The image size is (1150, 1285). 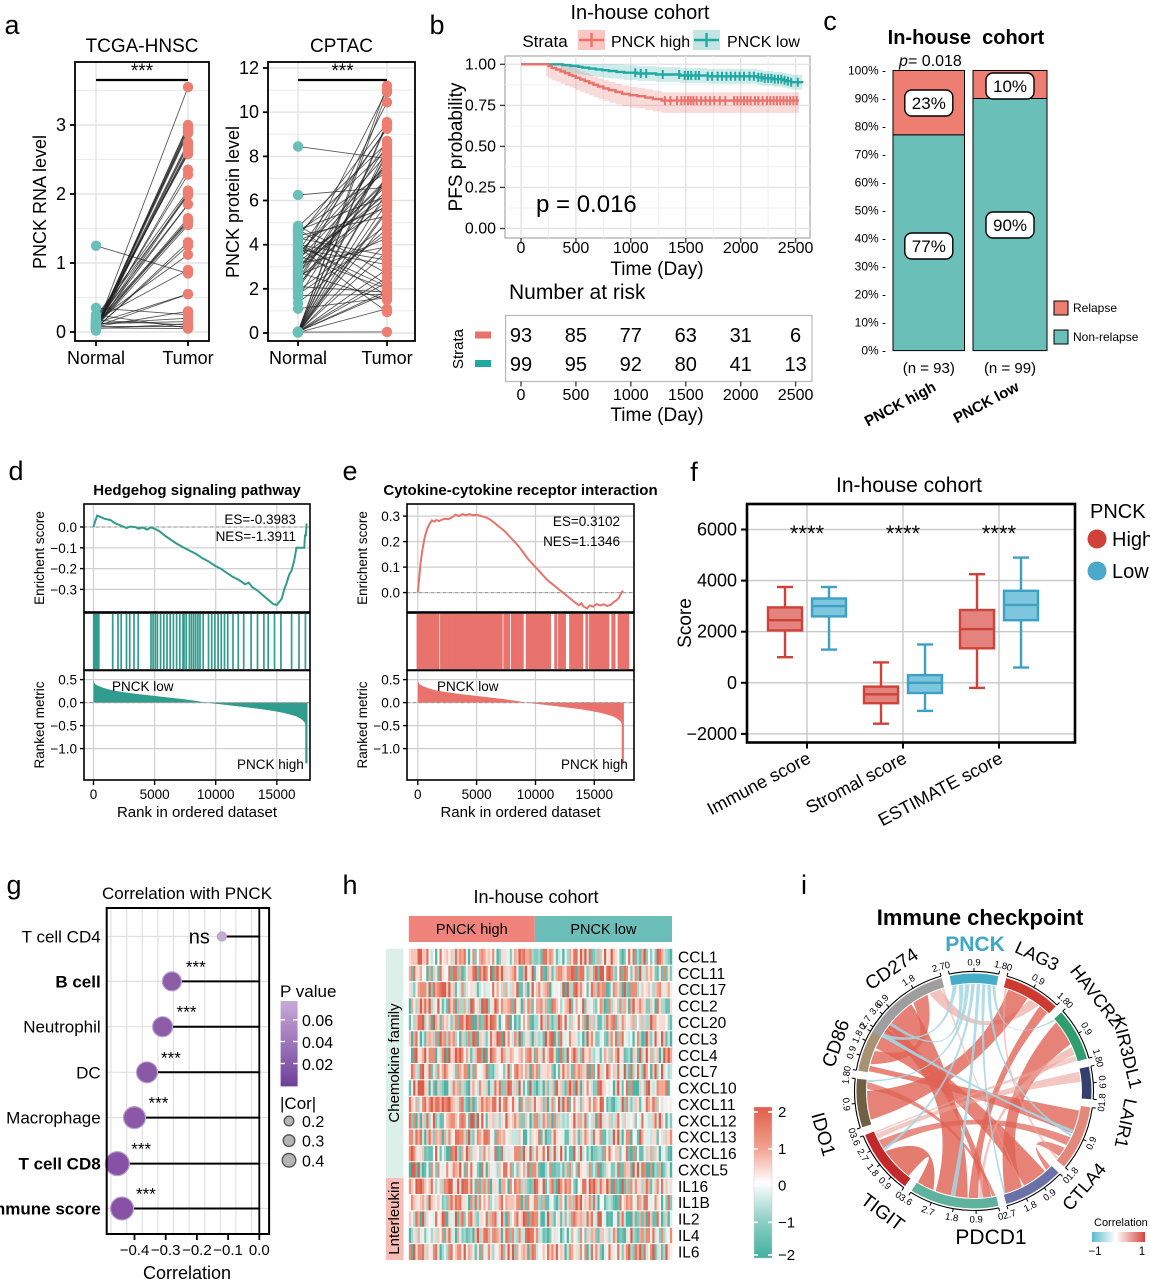 I want to click on svg-text: T cell CD4, so click(x=61, y=937).